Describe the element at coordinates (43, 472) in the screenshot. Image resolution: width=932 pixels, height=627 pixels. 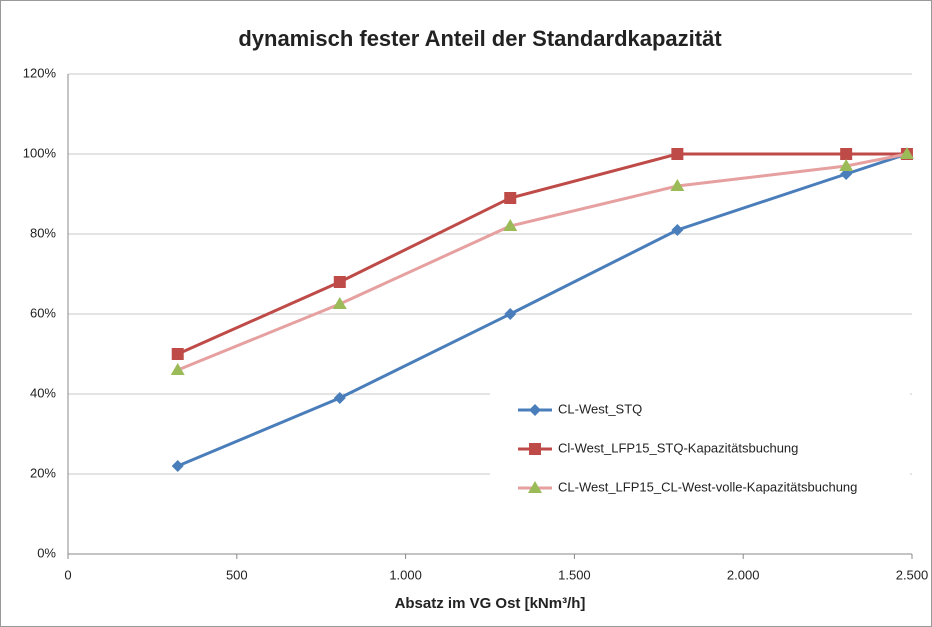
I see `y-tick-label: 20%` at that location.